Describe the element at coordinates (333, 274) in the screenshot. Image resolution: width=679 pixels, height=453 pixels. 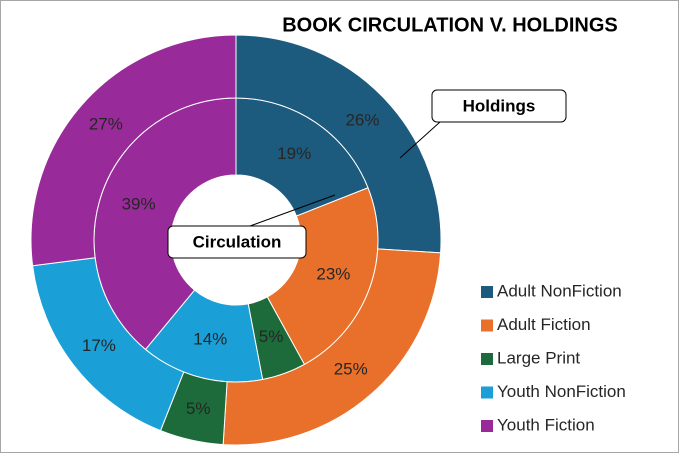
I see `value-label: 23%` at that location.